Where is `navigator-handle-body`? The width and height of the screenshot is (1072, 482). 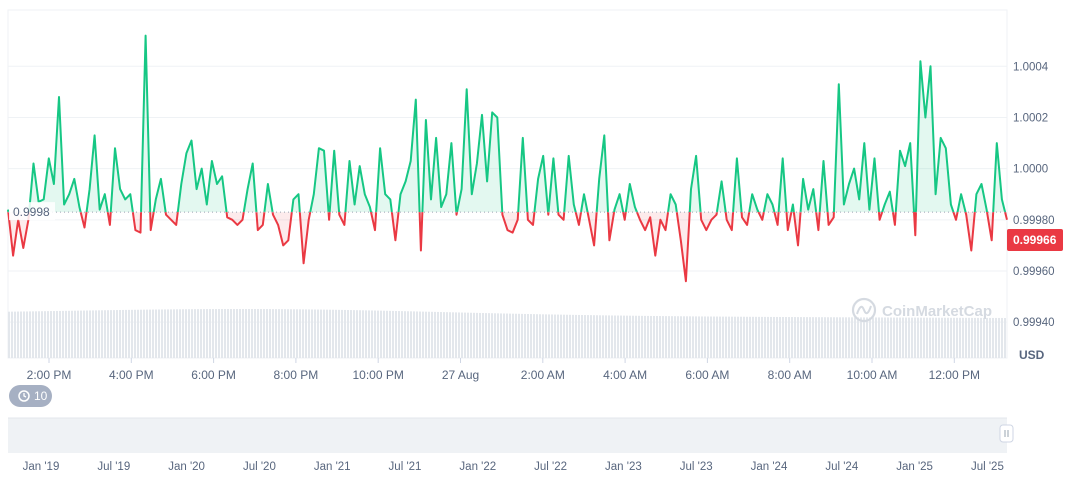 navigator-handle-body is located at coordinates (1006, 433).